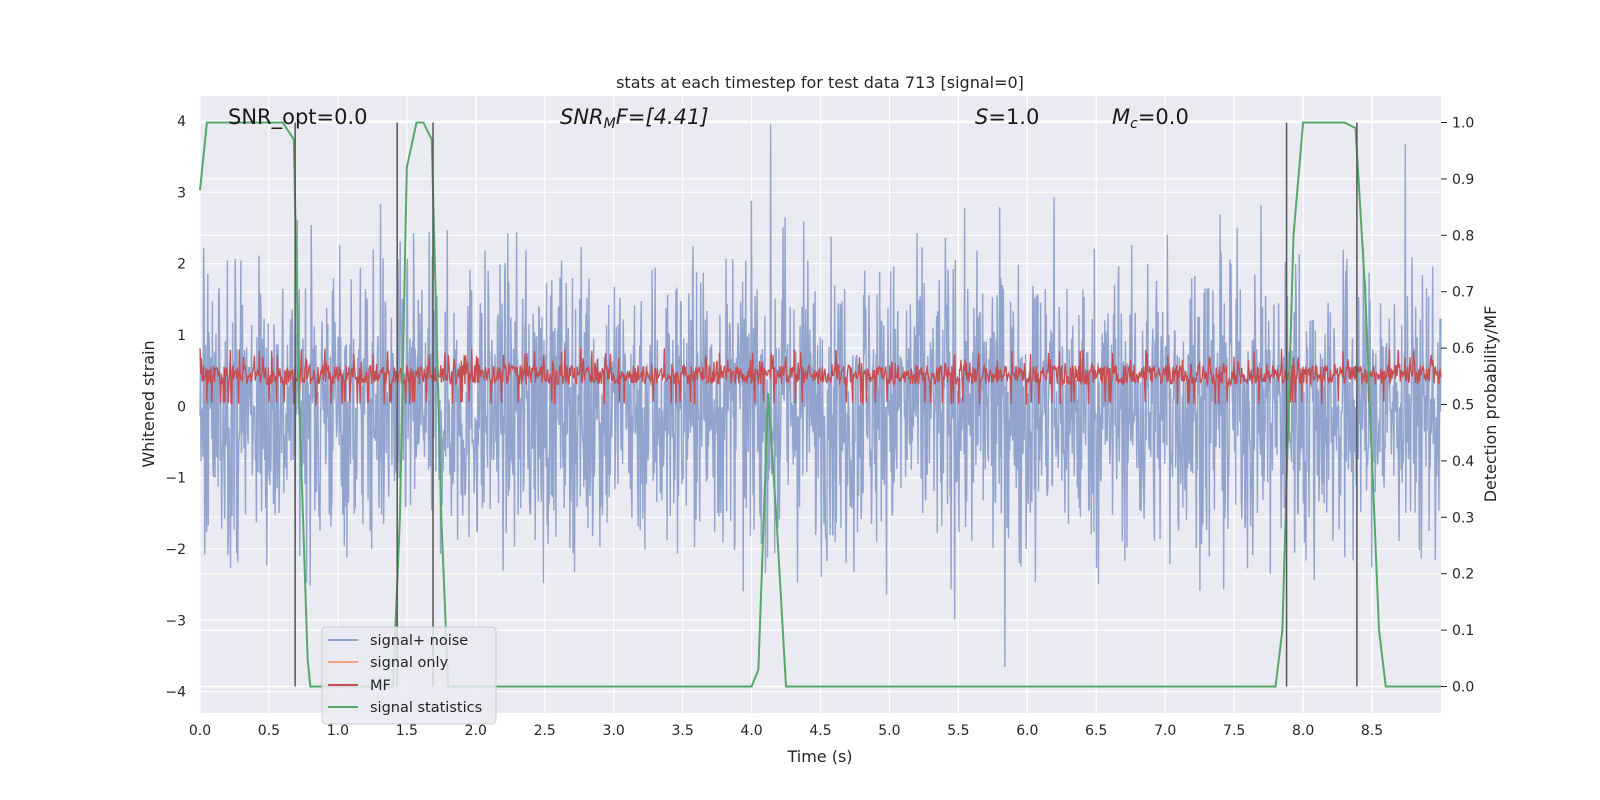 This screenshot has height=800, width=1600. What do you see at coordinates (1463, 406) in the screenshot?
I see `y-tick-label-right: 0.5` at bounding box center [1463, 406].